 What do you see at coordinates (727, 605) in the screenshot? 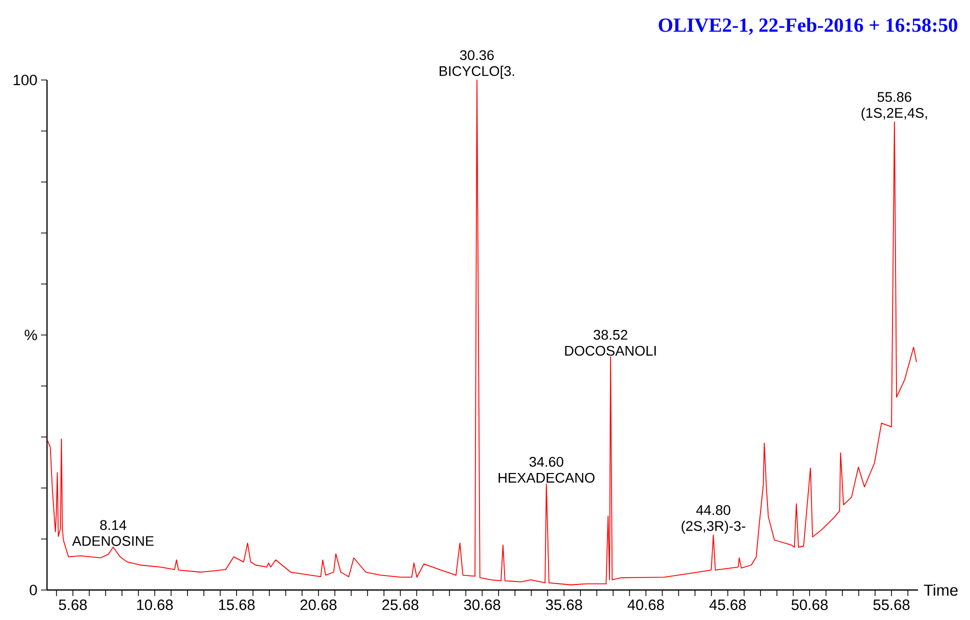
I see `x-tick-label: 45.68` at bounding box center [727, 605].